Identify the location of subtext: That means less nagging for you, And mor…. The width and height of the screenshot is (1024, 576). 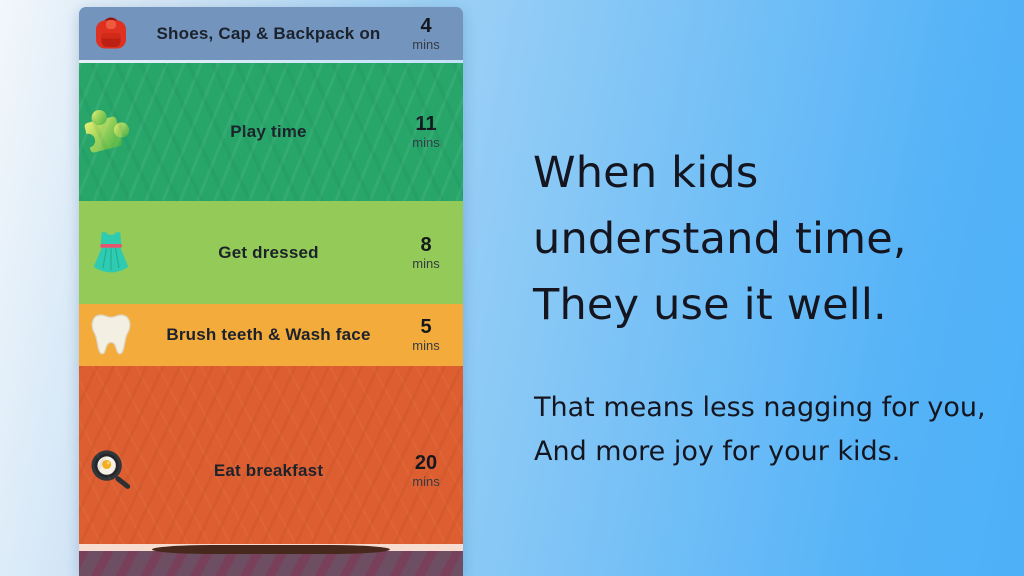
(760, 430).